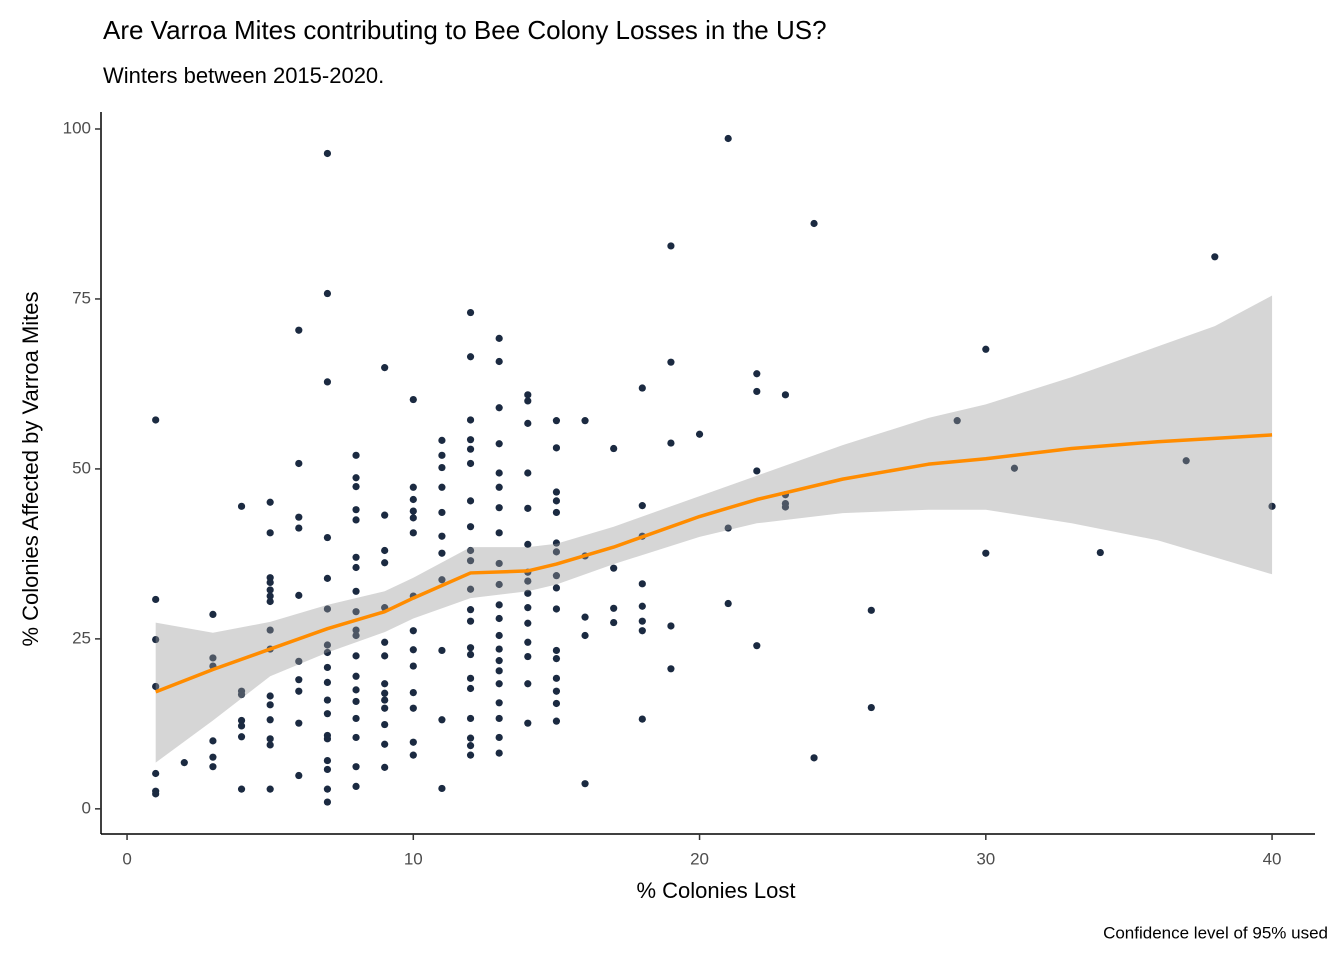 This screenshot has height=960, width=1344. Describe the element at coordinates (699, 858) in the screenshot. I see `x-tick-label: 20` at that location.